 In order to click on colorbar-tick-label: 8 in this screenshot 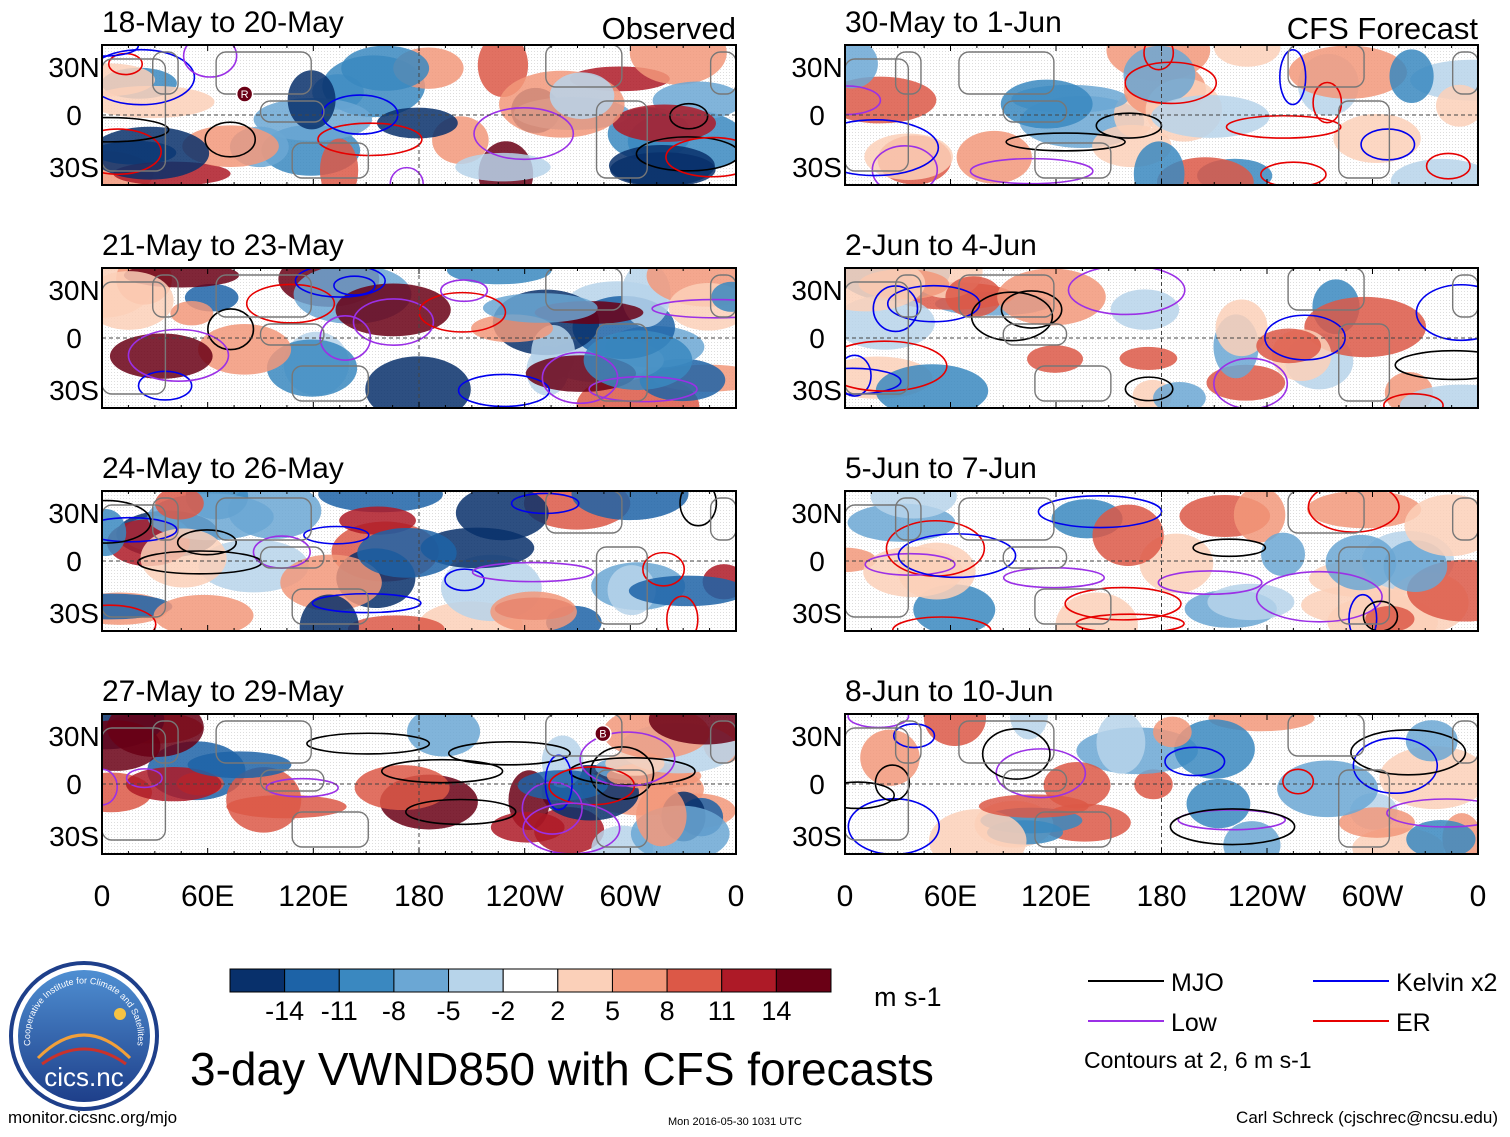, I will do `click(667, 1011)`.